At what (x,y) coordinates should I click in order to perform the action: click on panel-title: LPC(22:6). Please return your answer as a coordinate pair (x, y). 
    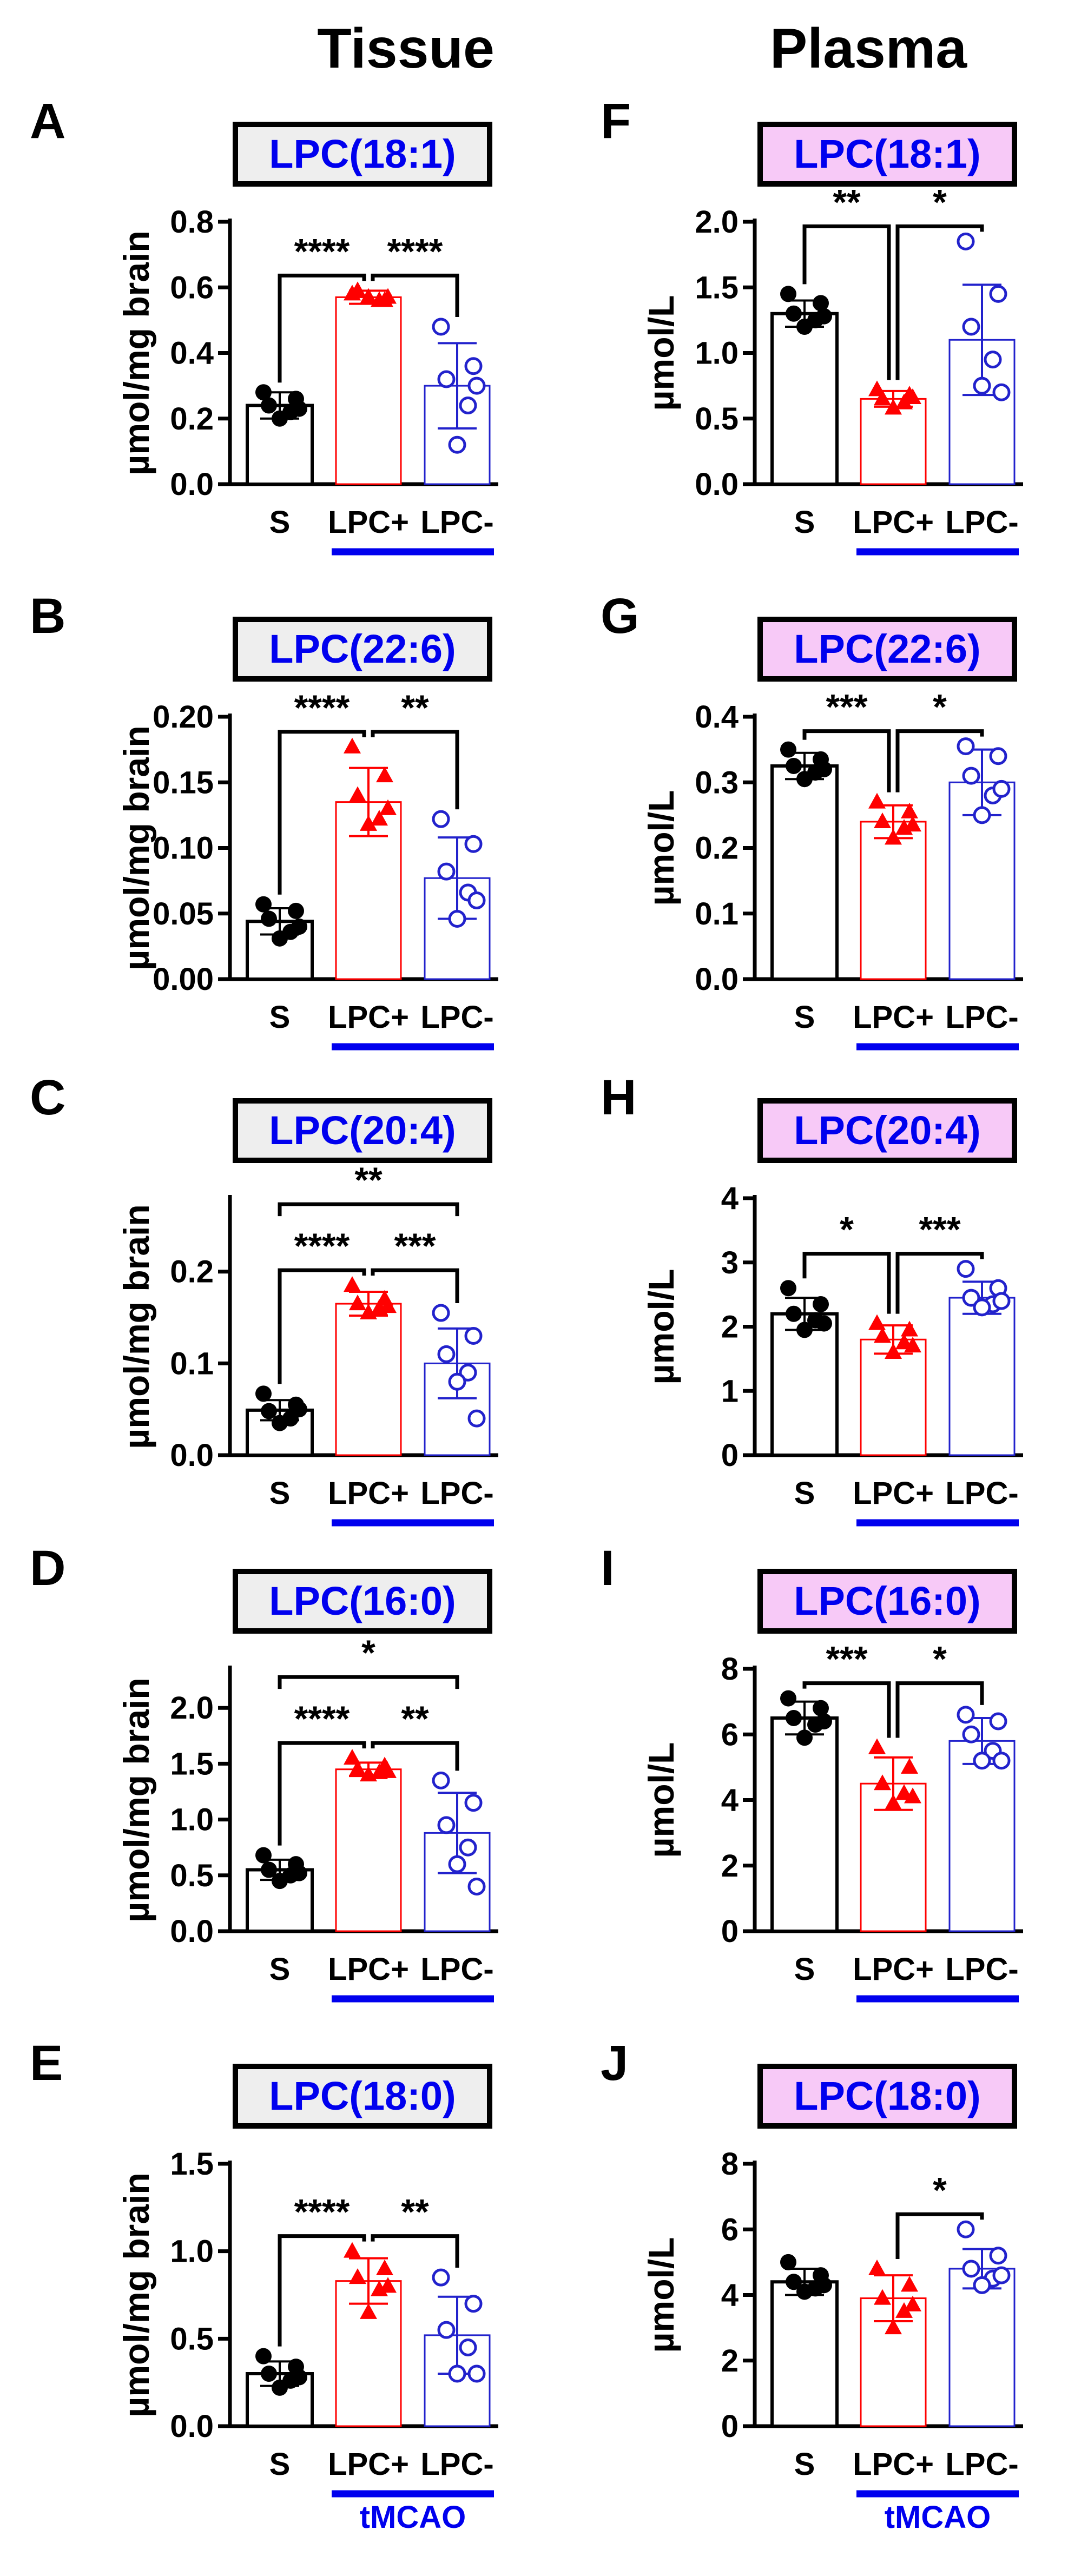
    Looking at the image, I should click on (362, 648).